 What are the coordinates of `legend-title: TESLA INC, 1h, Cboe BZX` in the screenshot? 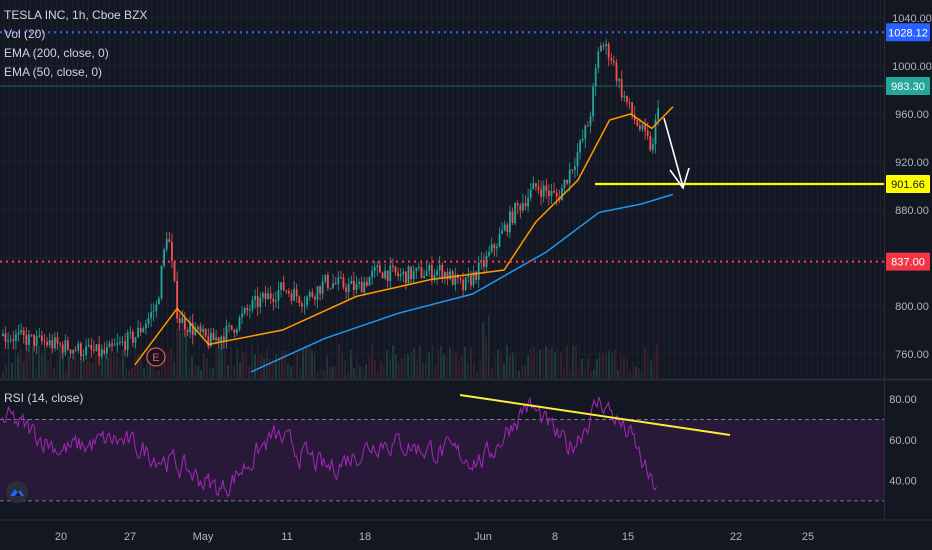 It's located at (76, 15).